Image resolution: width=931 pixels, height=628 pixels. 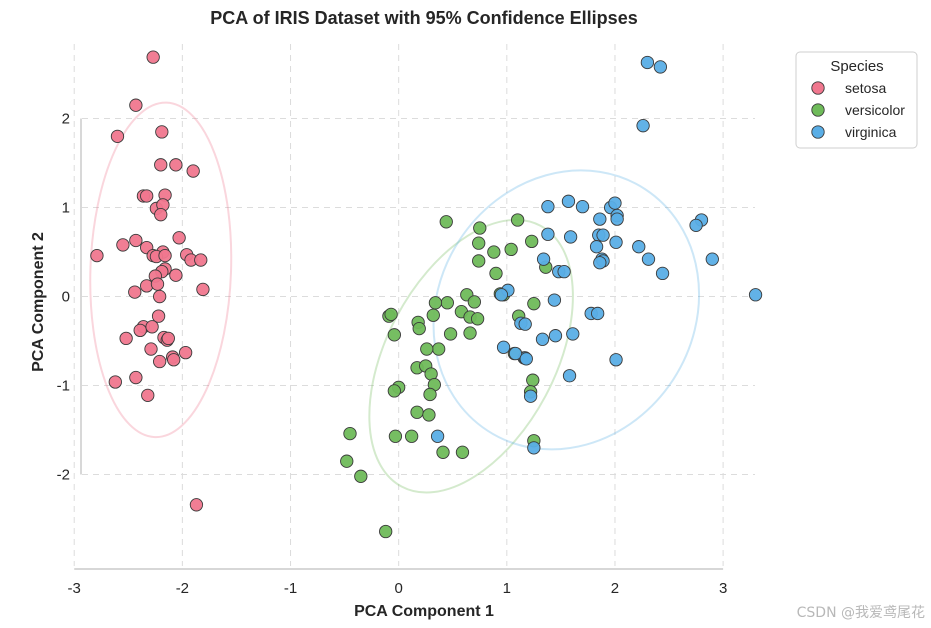 I want to click on y-tick-label: -2, so click(x=63, y=475).